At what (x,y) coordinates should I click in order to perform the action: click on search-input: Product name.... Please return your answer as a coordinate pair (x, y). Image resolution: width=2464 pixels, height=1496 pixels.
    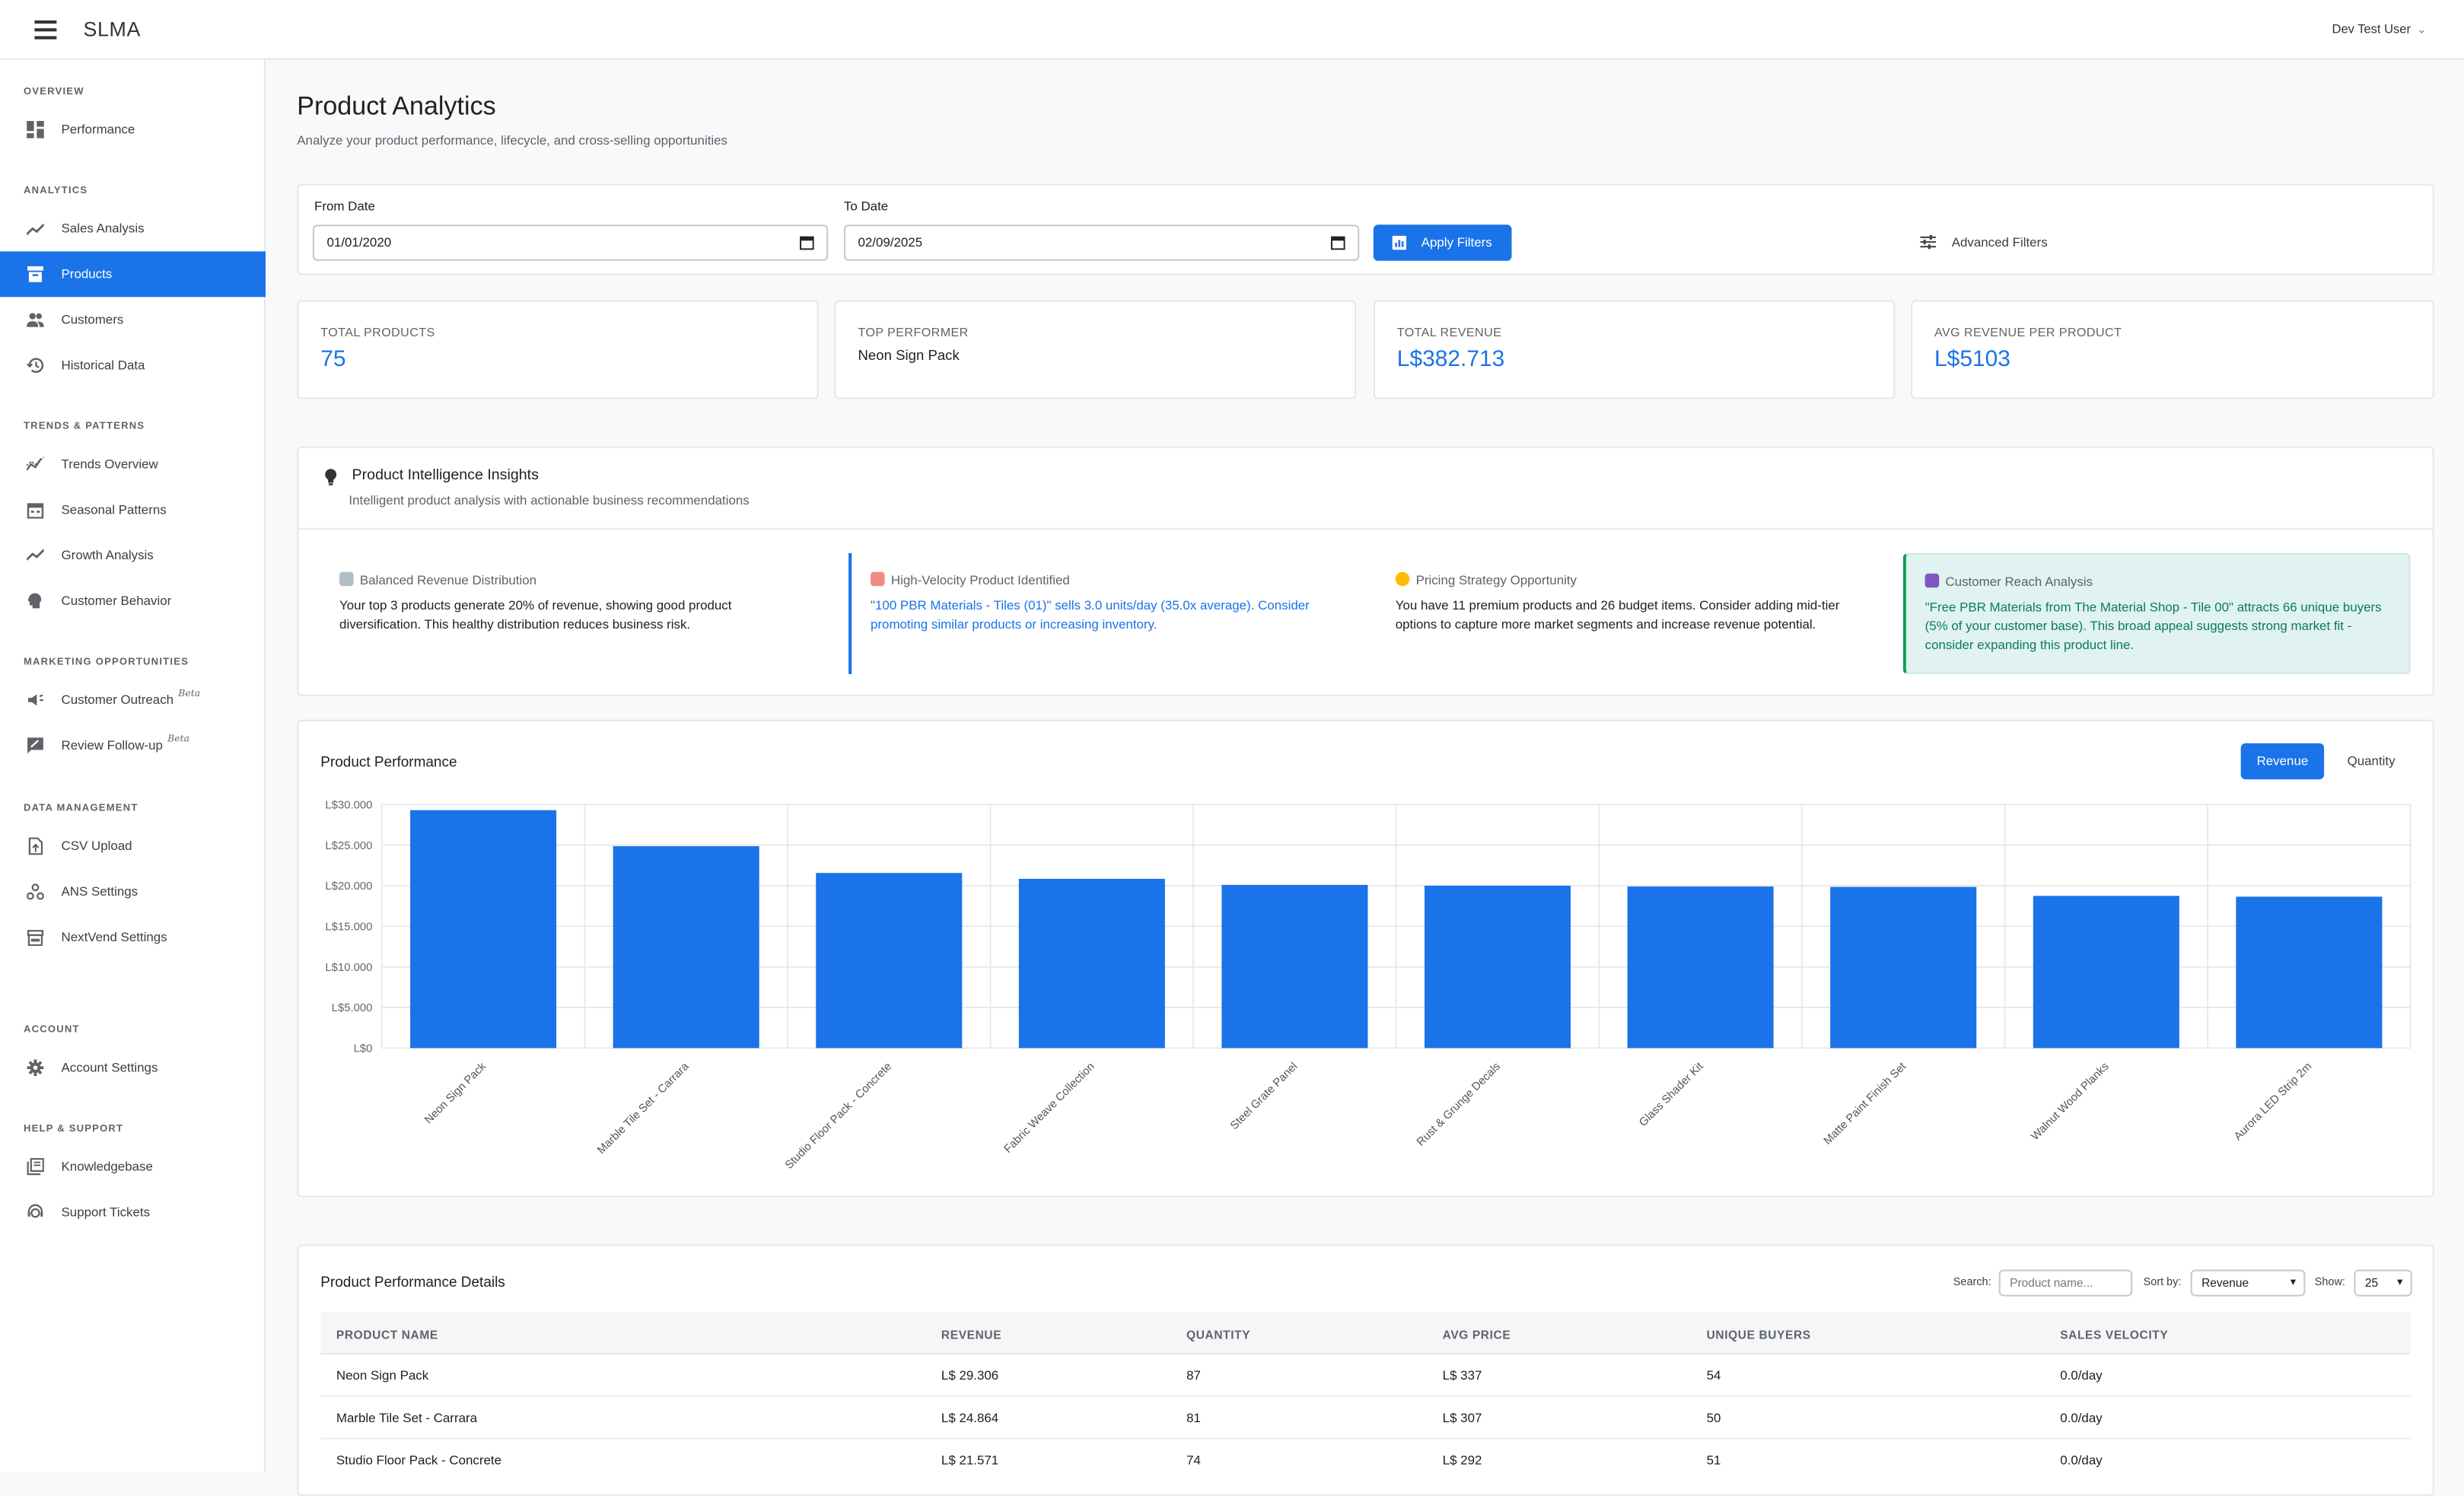
    Looking at the image, I should click on (2065, 1283).